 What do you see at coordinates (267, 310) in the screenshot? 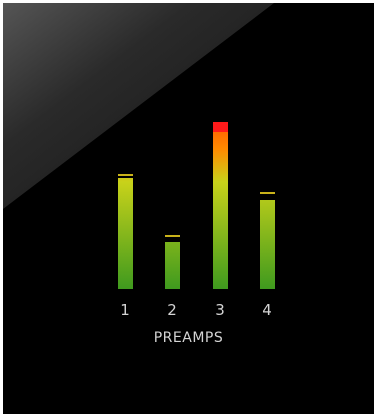
I see `channel-label-4: 4` at bounding box center [267, 310].